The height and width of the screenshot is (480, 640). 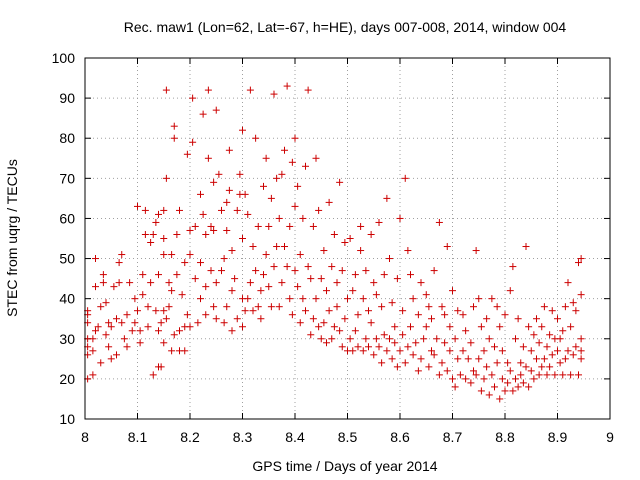 What do you see at coordinates (67, 379) in the screenshot?
I see `y-tick-label: 20` at bounding box center [67, 379].